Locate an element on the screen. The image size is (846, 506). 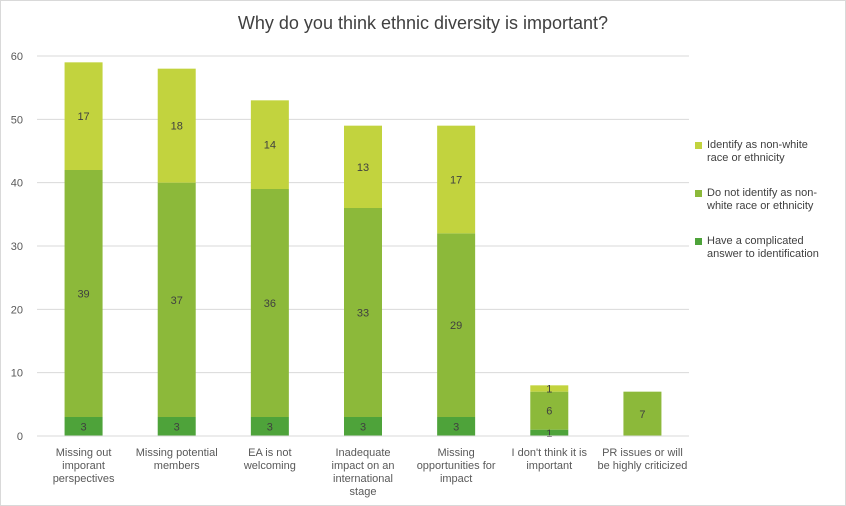
legend-label: white race or ethnicity is located at coordinates (760, 206).